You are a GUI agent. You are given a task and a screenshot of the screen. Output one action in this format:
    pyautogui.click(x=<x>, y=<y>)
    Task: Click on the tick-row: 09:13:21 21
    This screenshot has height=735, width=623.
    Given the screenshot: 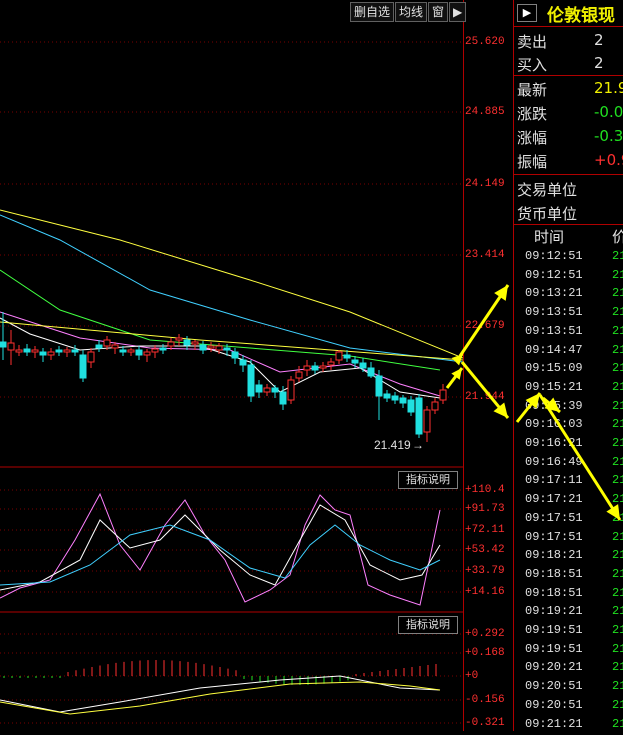 What is the action you would take?
    pyautogui.click(x=568, y=293)
    